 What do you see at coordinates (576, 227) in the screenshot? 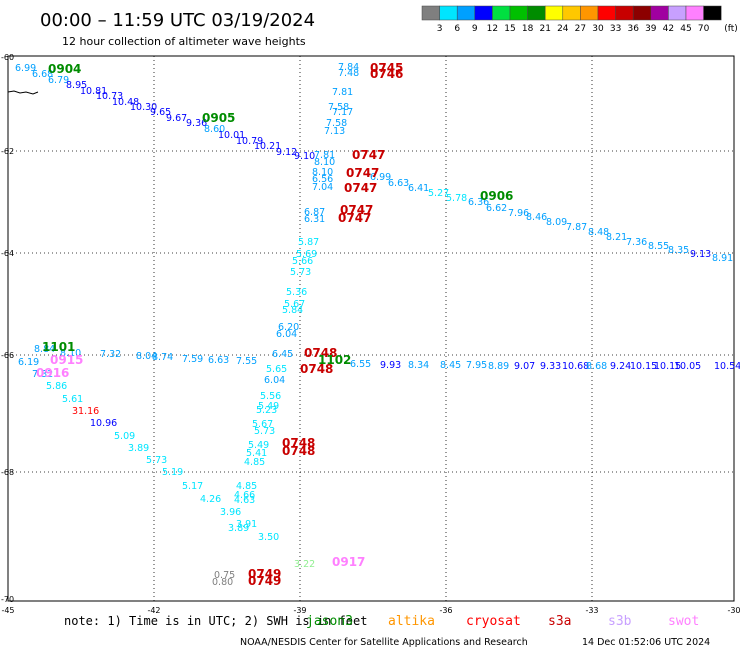
I see `wave-height-label: 7.87` at bounding box center [576, 227].